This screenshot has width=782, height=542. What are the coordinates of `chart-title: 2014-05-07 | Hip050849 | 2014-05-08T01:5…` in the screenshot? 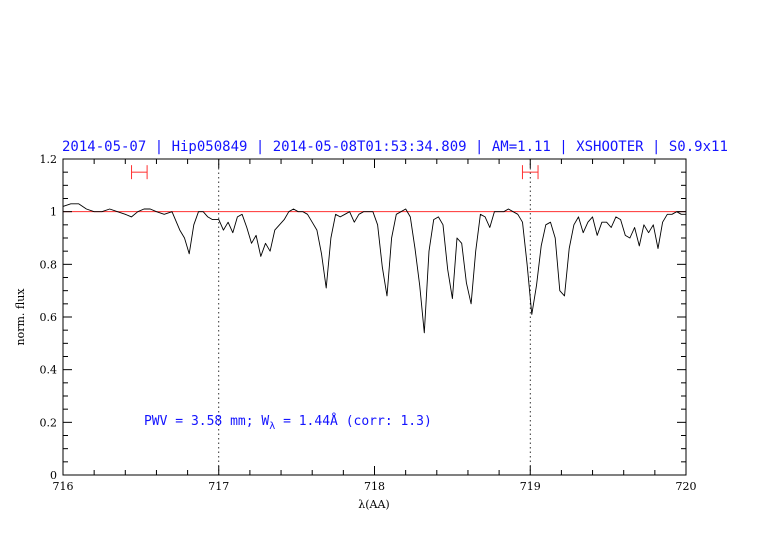 It's located at (395, 147).